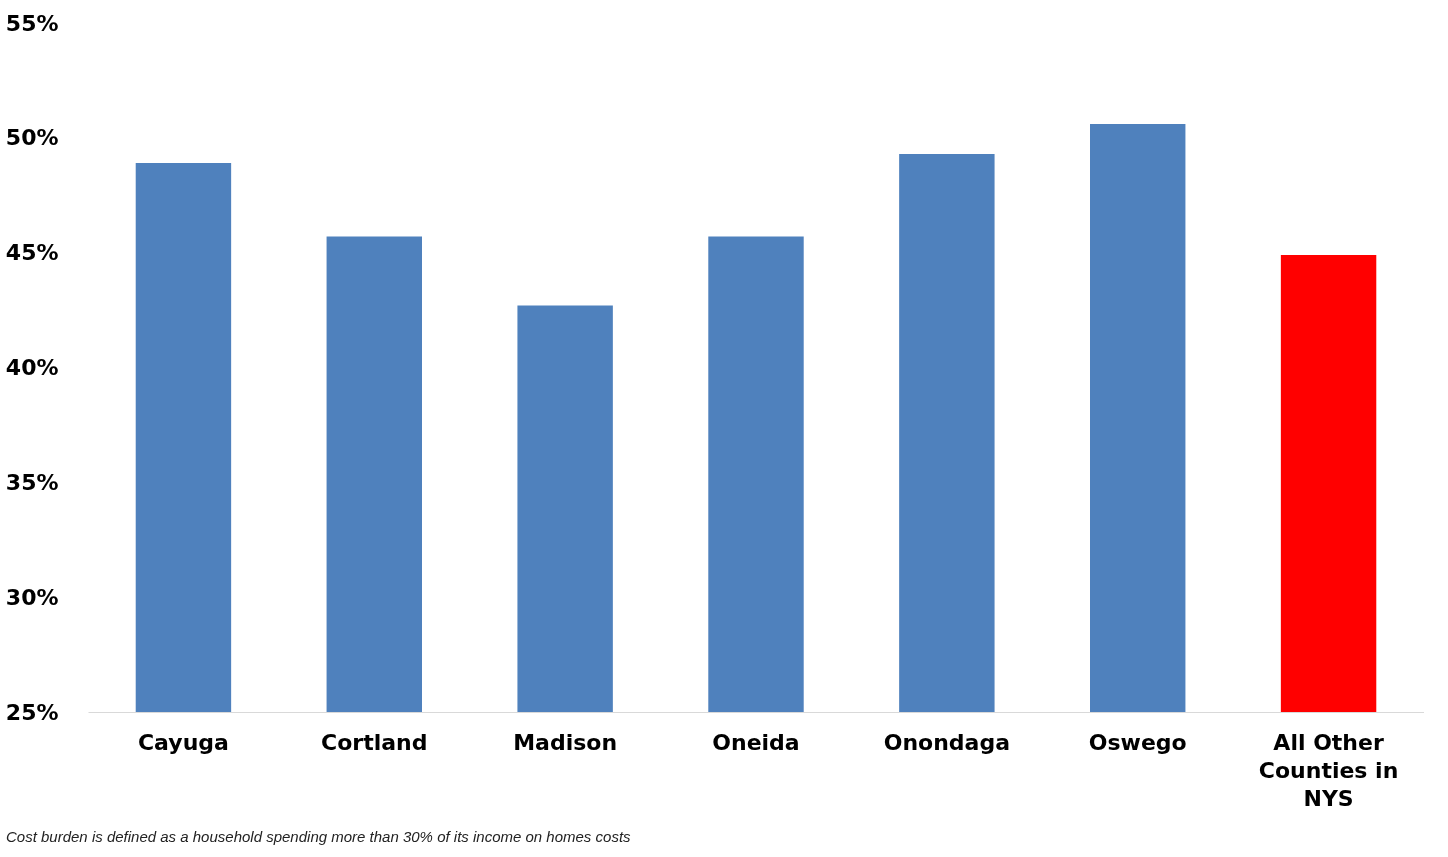 Image resolution: width=1448 pixels, height=857 pixels. Describe the element at coordinates (32, 712) in the screenshot. I see `y-tick-label: 25%` at that location.